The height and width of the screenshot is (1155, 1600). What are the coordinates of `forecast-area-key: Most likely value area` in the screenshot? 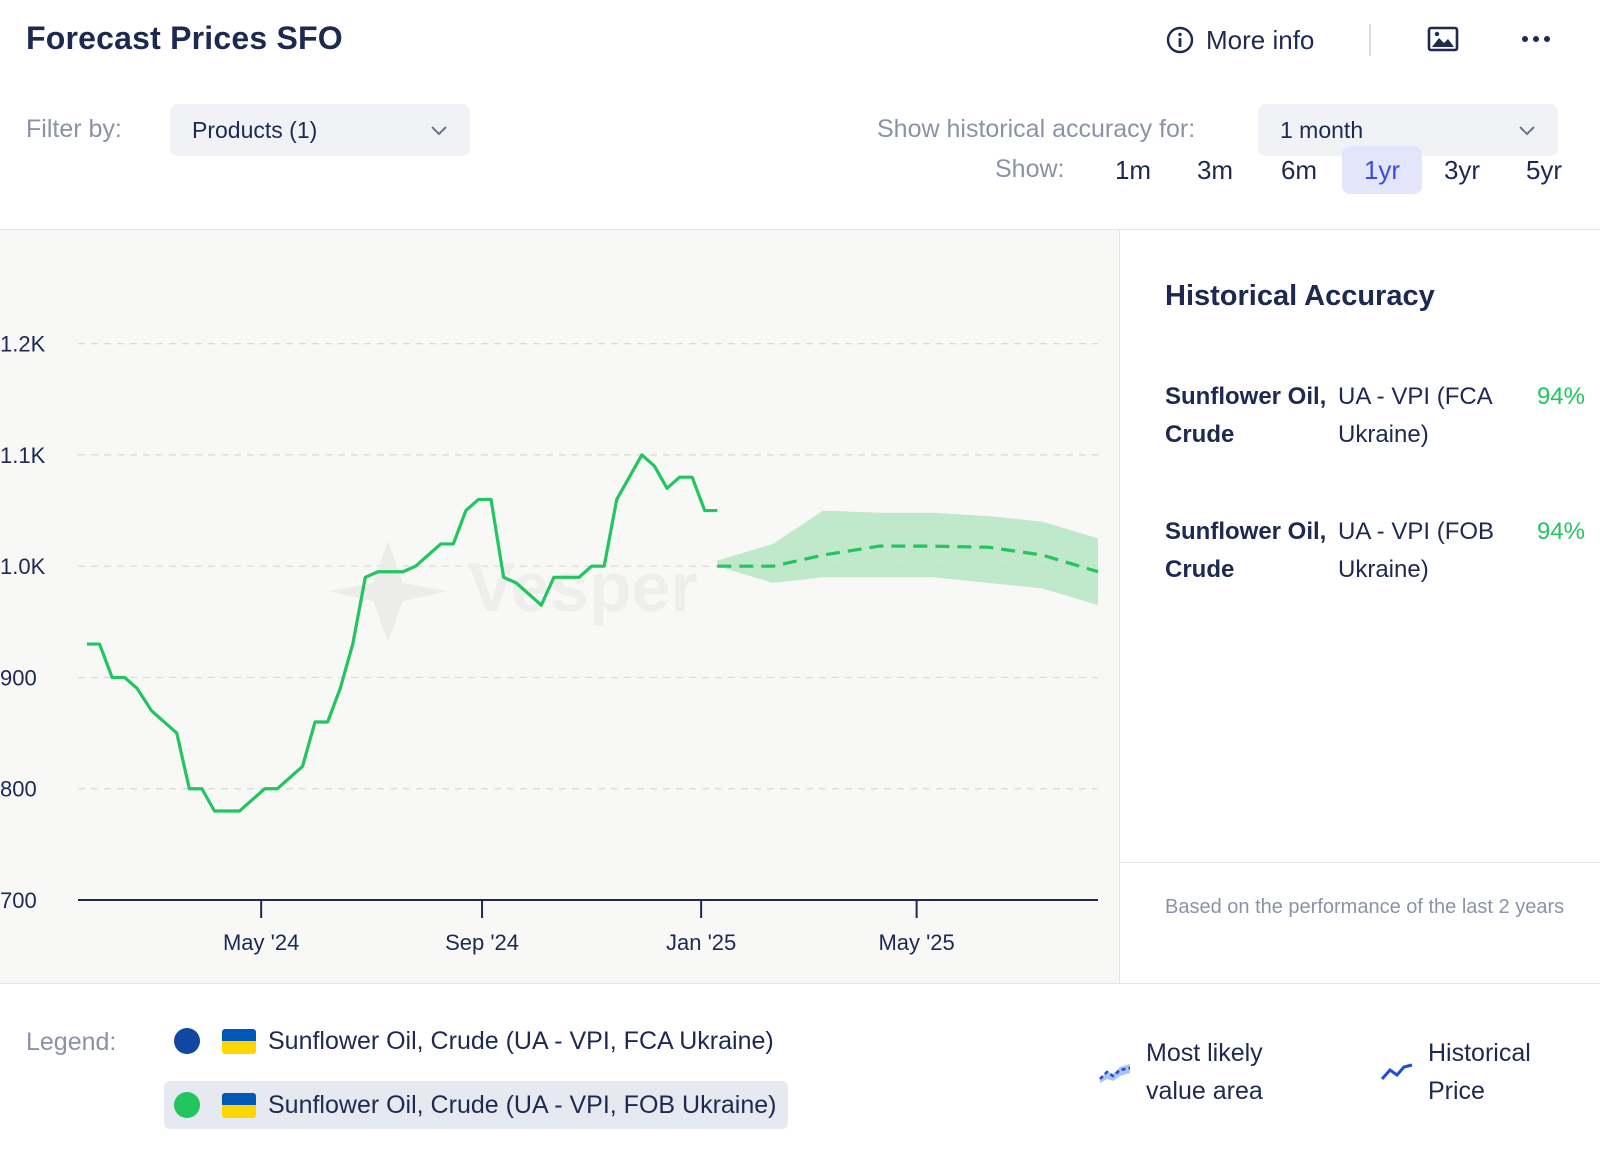 It's located at (1198, 1072).